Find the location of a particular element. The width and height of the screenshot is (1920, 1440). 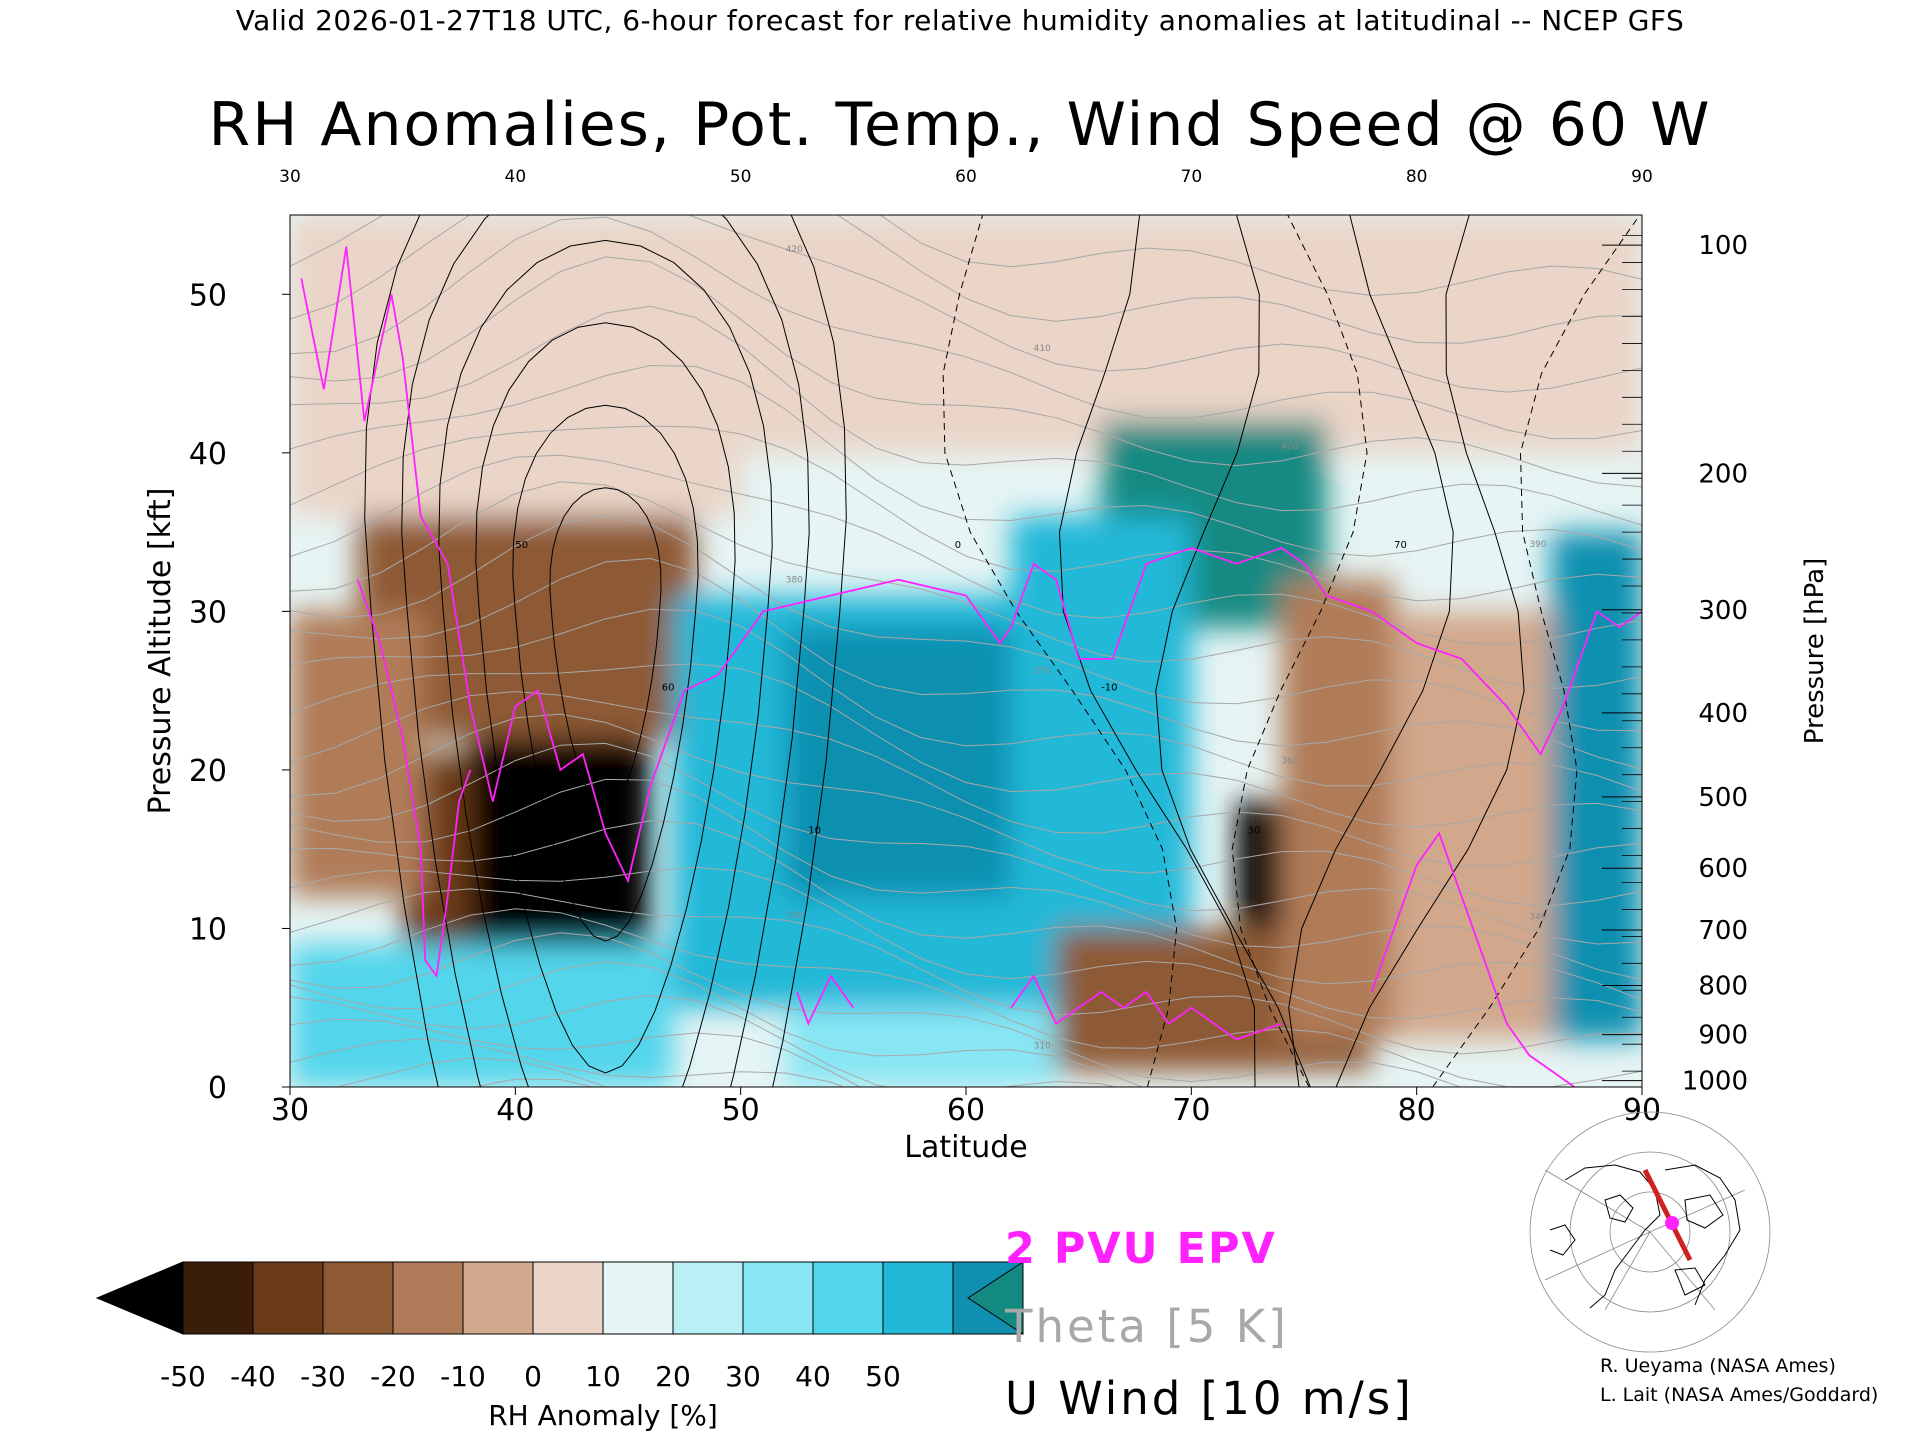

legend-wind: U Wind [10 m/s] is located at coordinates (1209, 1398).